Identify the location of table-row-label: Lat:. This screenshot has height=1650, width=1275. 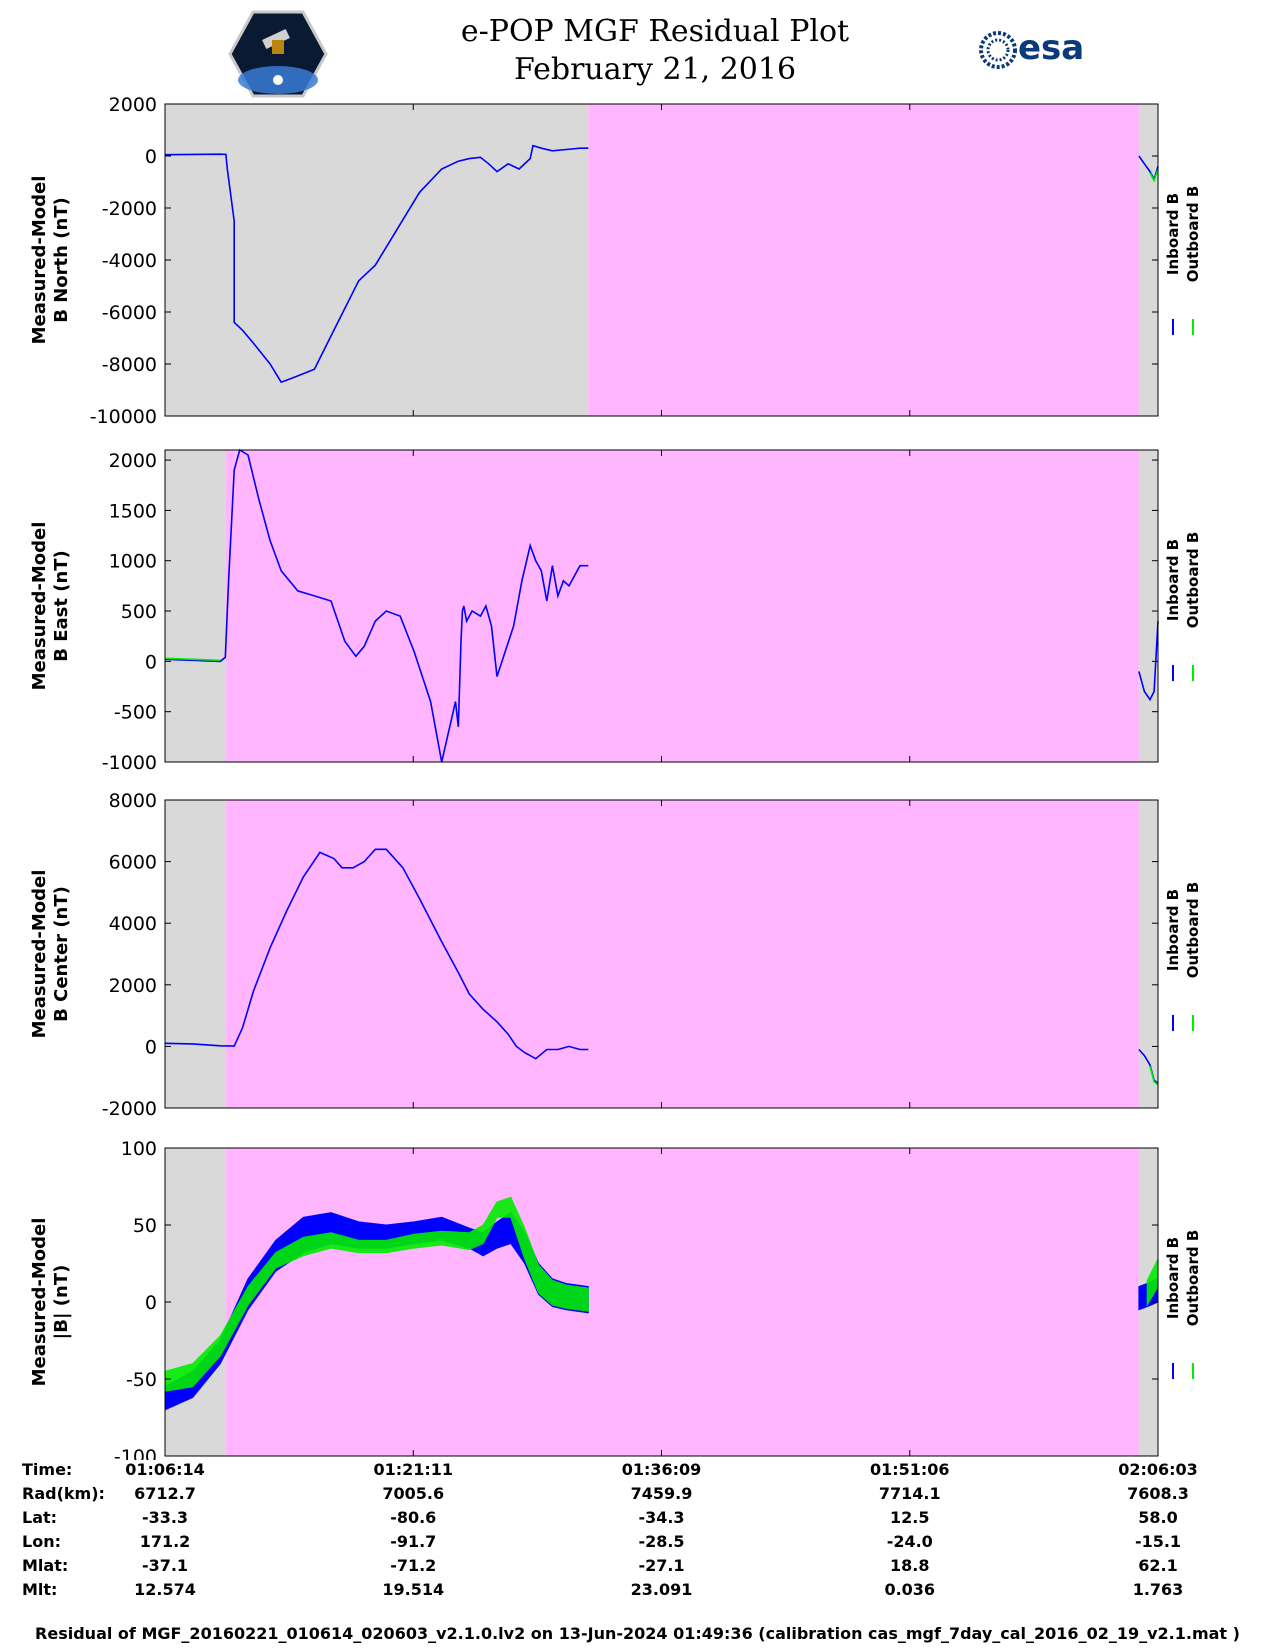
(40, 1517).